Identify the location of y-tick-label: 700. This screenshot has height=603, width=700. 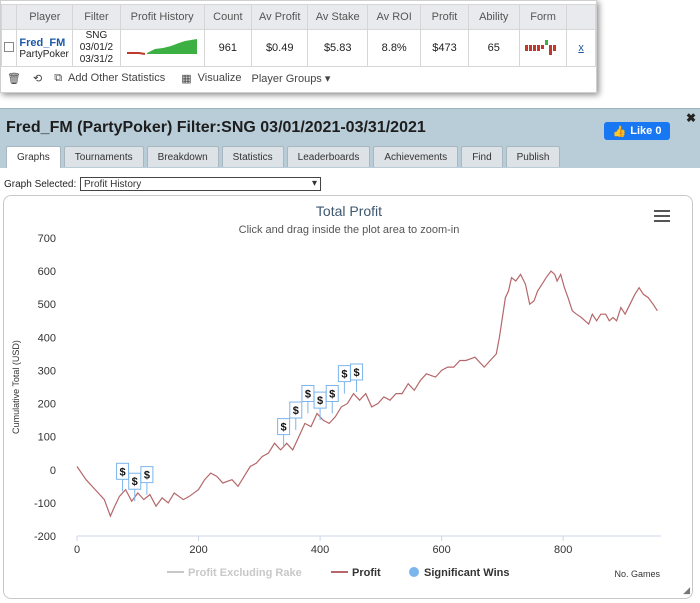
(47, 239).